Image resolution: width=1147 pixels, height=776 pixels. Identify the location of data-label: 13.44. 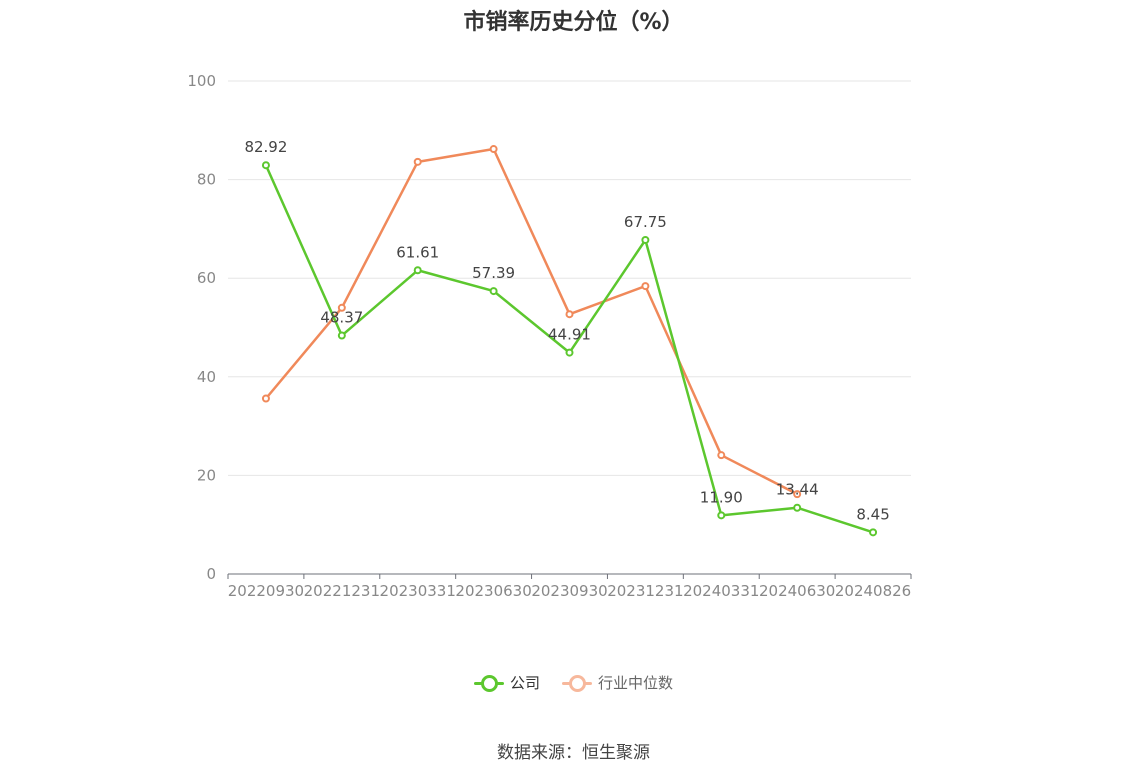
(797, 490).